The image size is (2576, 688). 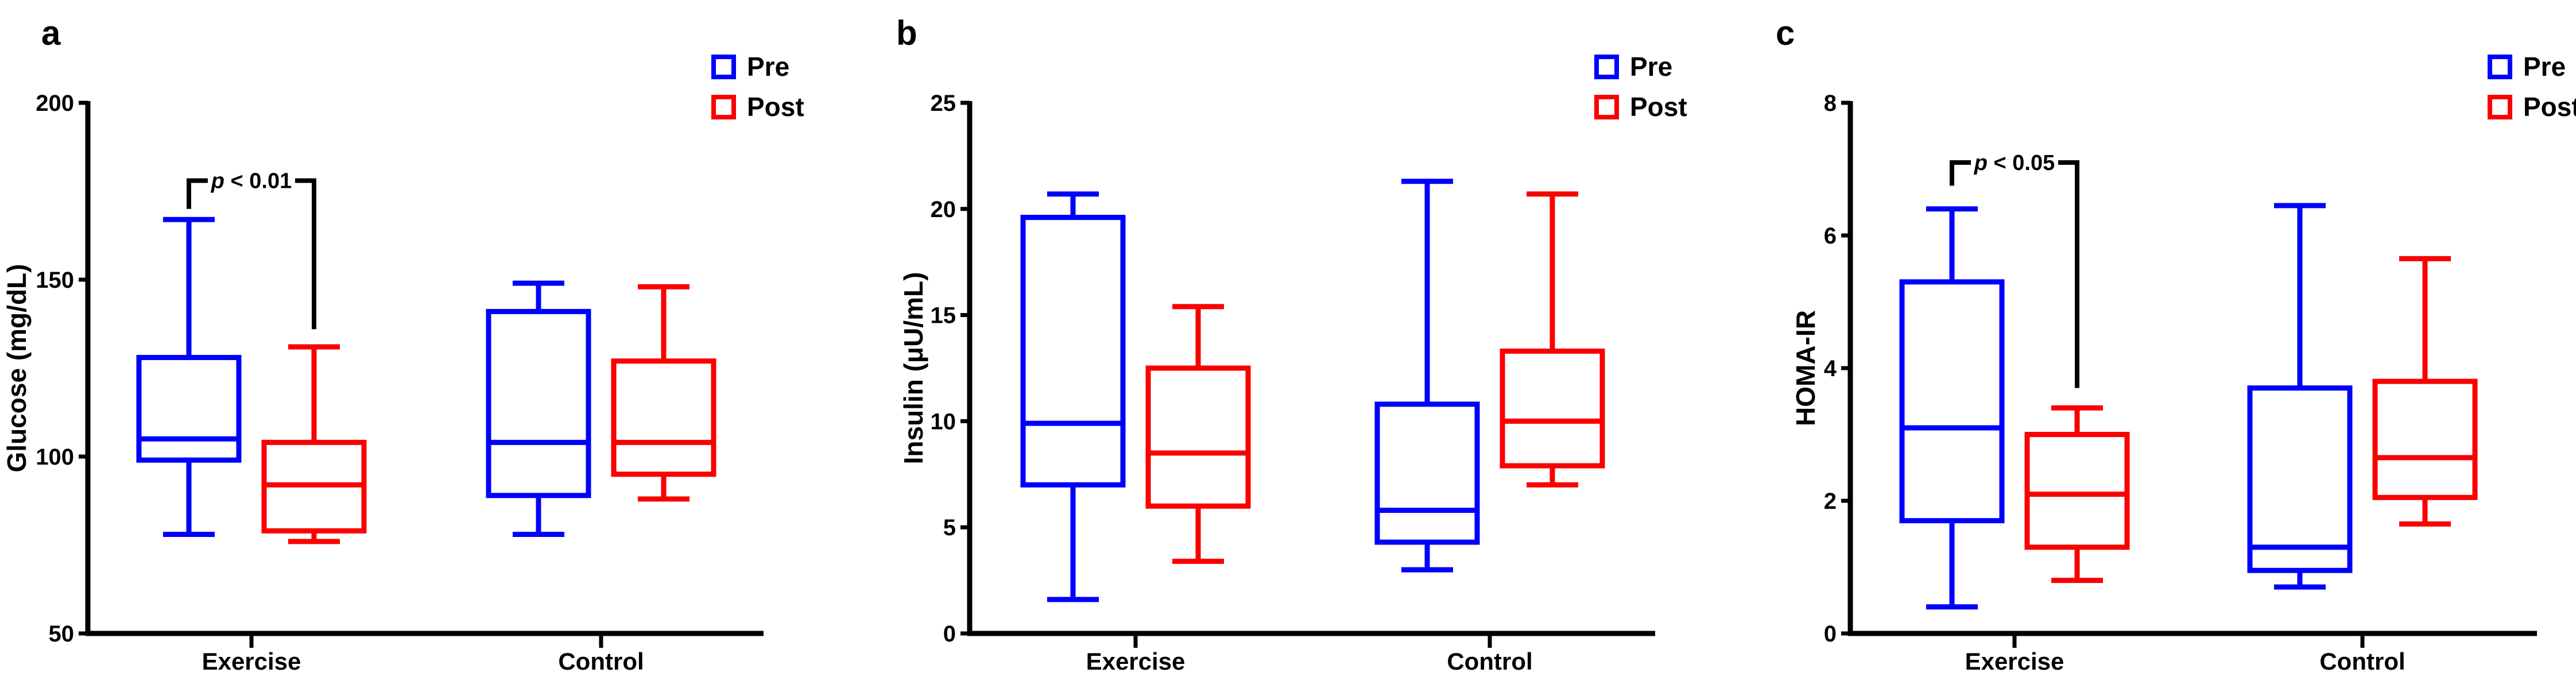 What do you see at coordinates (55, 103) in the screenshot?
I see `y-tick-label: 200` at bounding box center [55, 103].